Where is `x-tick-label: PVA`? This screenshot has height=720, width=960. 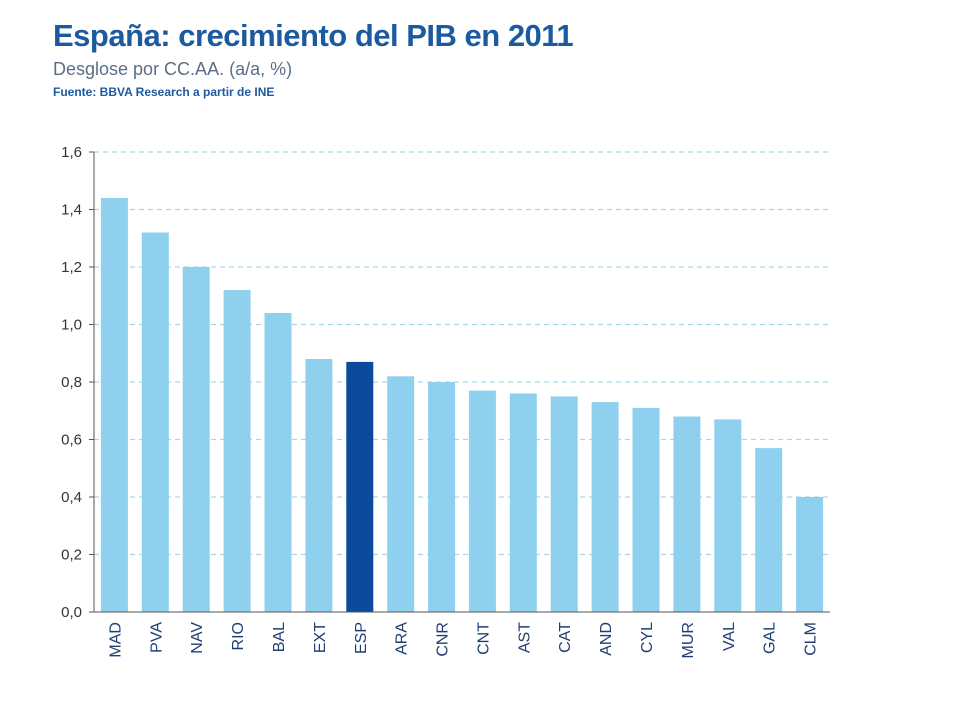 x-tick-label: PVA is located at coordinates (156, 637).